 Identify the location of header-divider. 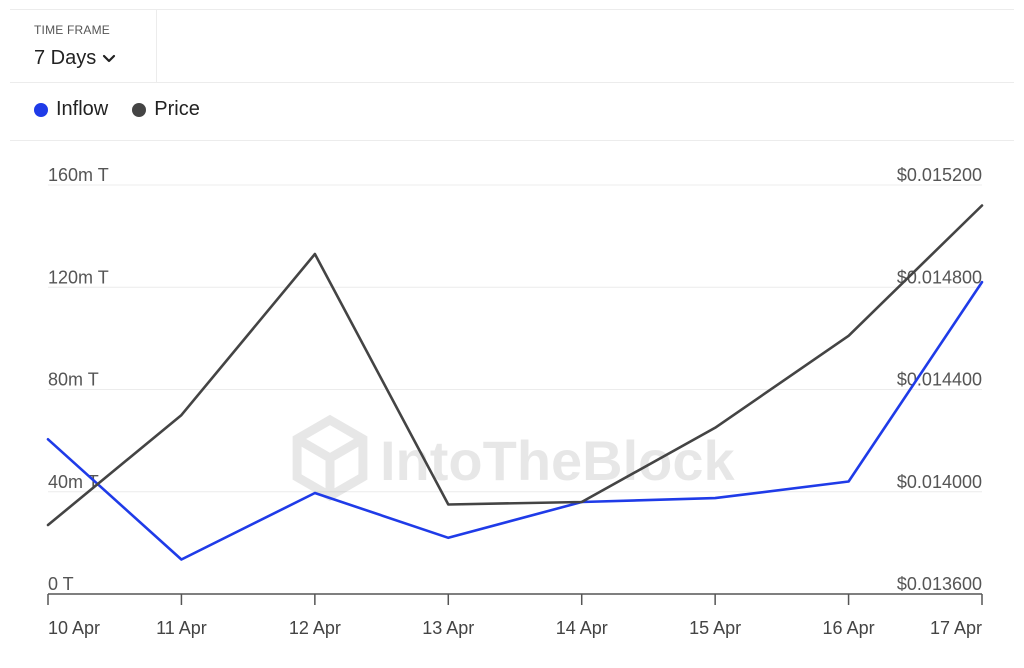
(512, 82).